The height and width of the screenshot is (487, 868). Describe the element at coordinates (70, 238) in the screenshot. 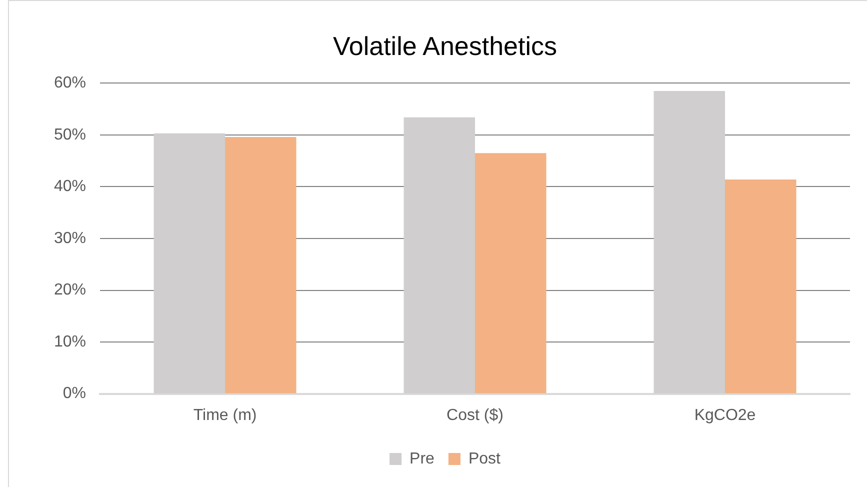

I see `y-tick-label: 30%` at that location.